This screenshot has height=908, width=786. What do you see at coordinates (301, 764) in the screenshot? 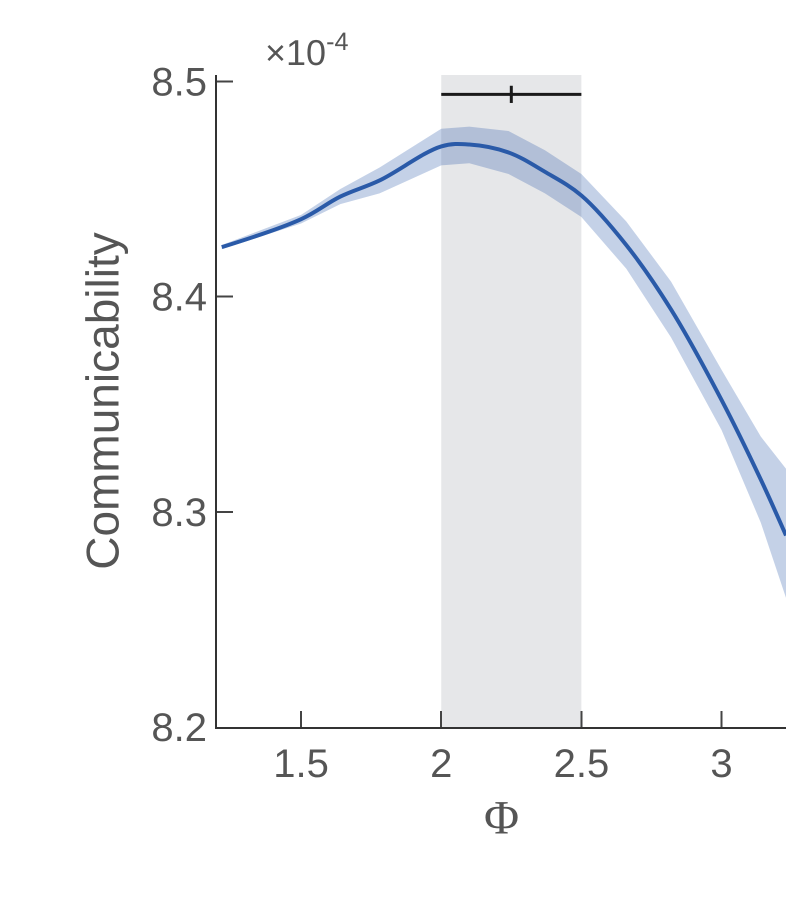
I see `x-tick-label: 1.5` at bounding box center [301, 764].